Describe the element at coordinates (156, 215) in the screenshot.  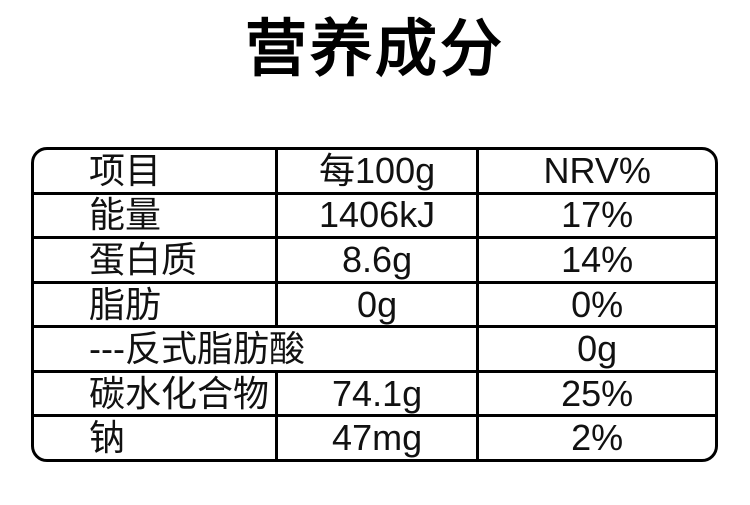
I see `cell-item-label: 能量` at that location.